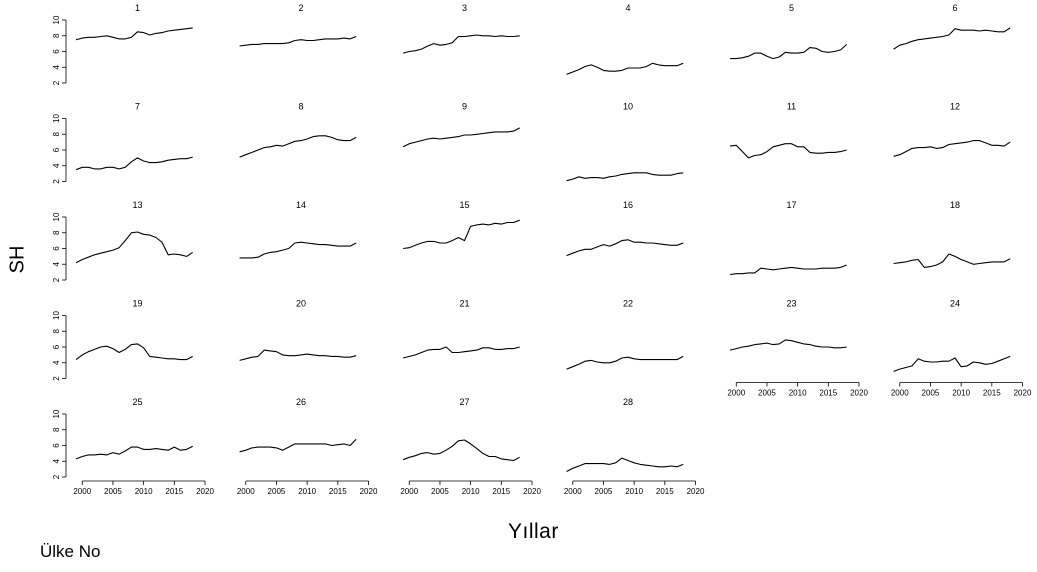 Image resolution: width=1037 pixels, height=572 pixels. Describe the element at coordinates (788, 238) in the screenshot. I see `panel-17: 17` at that location.